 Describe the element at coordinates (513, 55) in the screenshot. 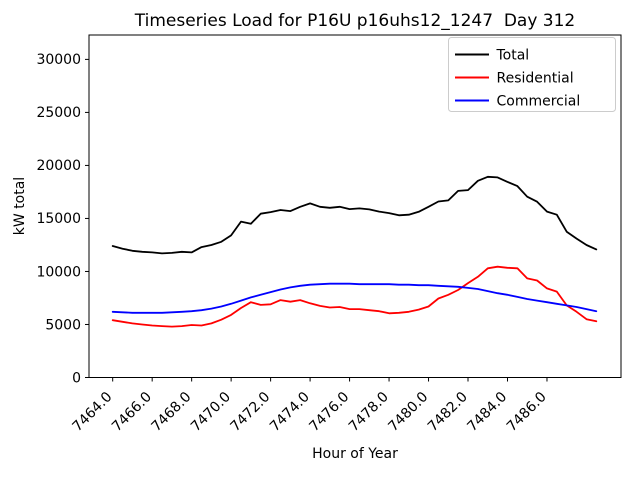

I see `legend-label-total: Total` at that location.